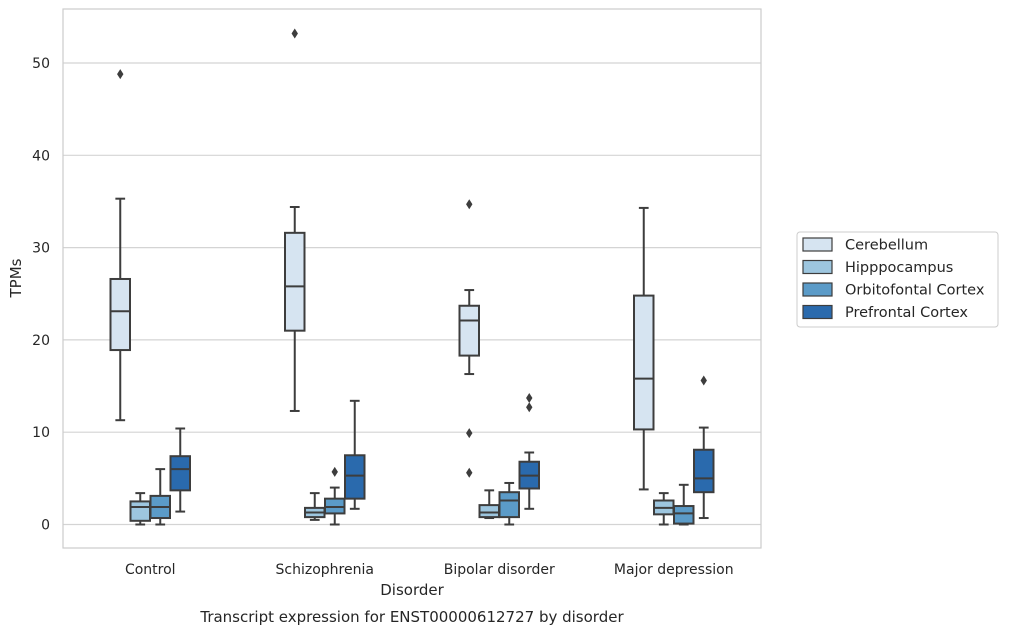 The height and width of the screenshot is (634, 1009). Describe the element at coordinates (674, 570) in the screenshot. I see `x-tick-label: Major depression` at that location.